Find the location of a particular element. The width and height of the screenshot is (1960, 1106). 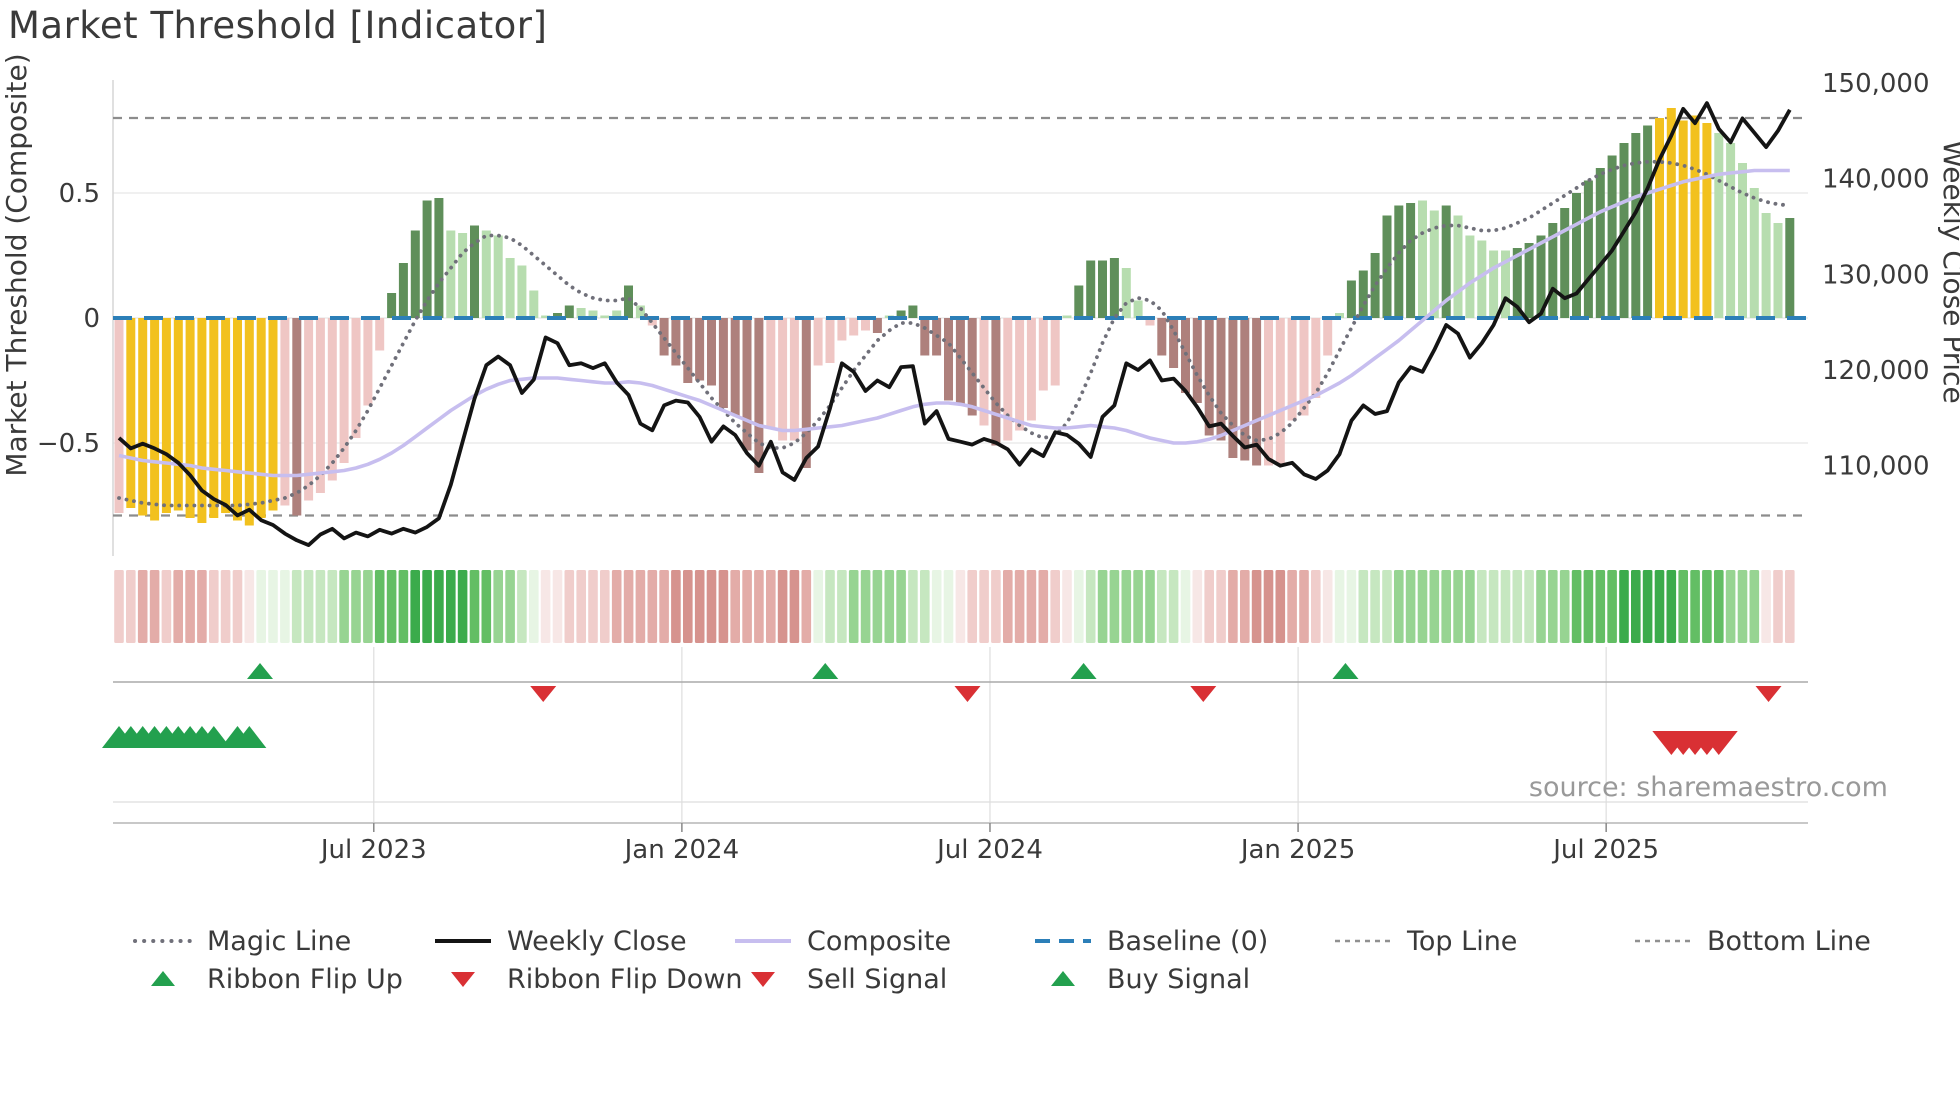

legend-item: Weekly Close is located at coordinates (560, 941).